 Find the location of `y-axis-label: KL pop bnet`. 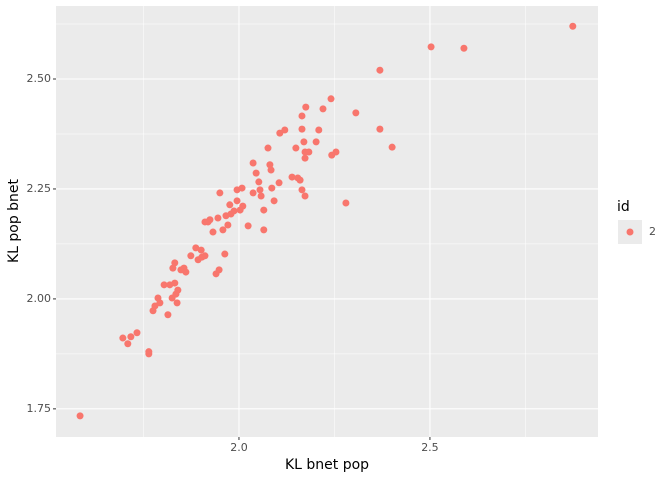

y-axis-label: KL pop bnet is located at coordinates (14, 220).